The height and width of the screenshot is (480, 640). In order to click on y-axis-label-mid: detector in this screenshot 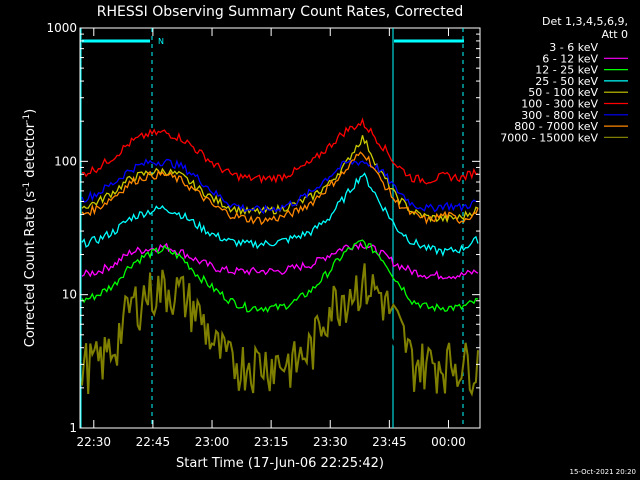, I will do `click(30, 152)`.